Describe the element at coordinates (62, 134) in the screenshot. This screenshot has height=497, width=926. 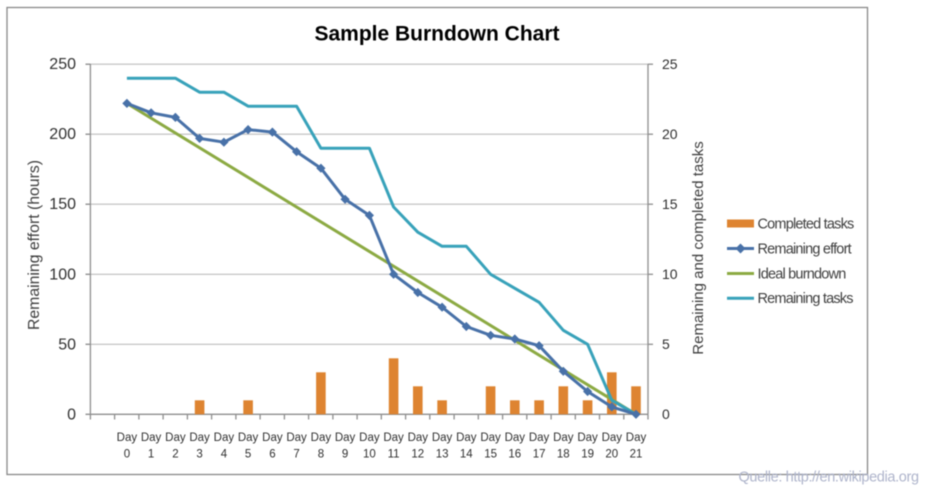
I see `svg-text: 200` at that location.